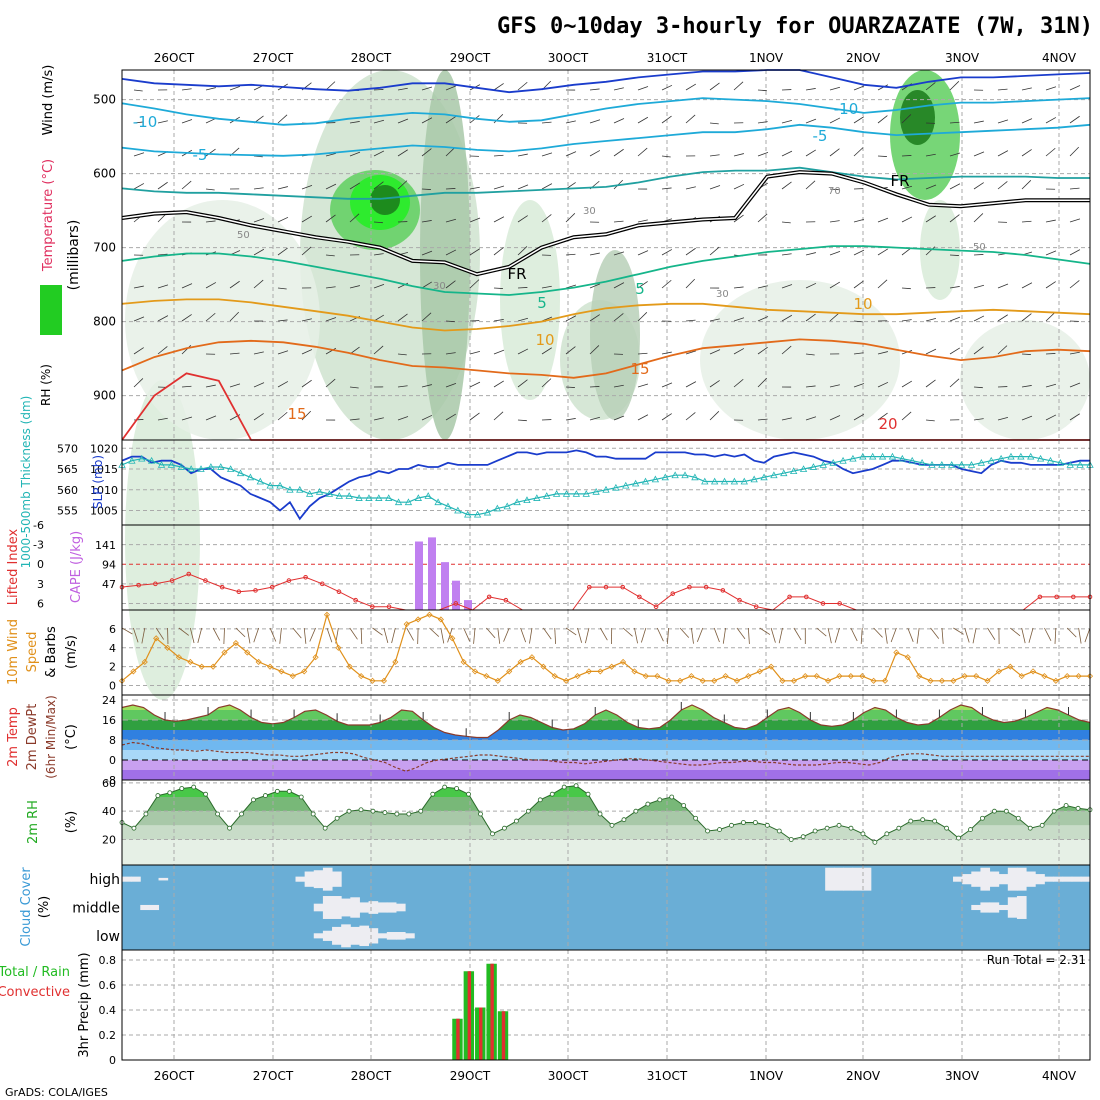 Image resolution: width=1100 pixels, height=1100 pixels. Describe the element at coordinates (568, 1076) in the screenshot. I see `bottom-date-label: 30OCT` at that location.